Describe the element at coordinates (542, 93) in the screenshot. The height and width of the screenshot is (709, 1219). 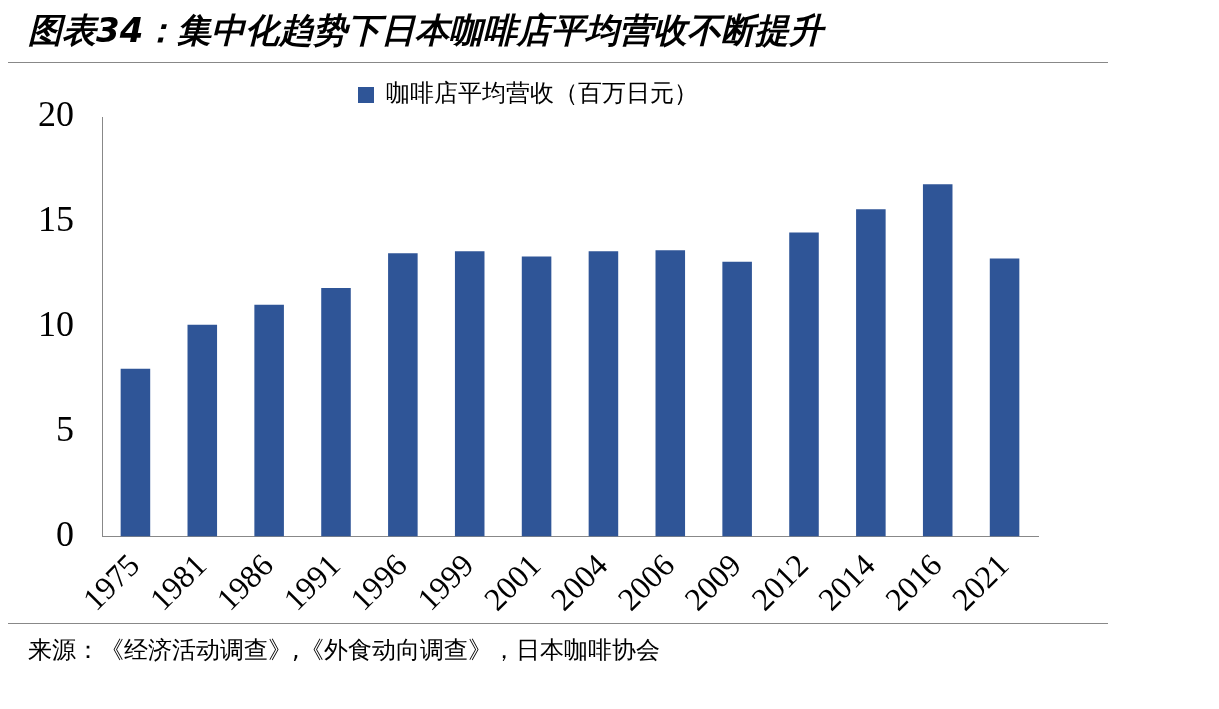
I see `legend-label: 咖啡店平均营收（百万日元）` at that location.